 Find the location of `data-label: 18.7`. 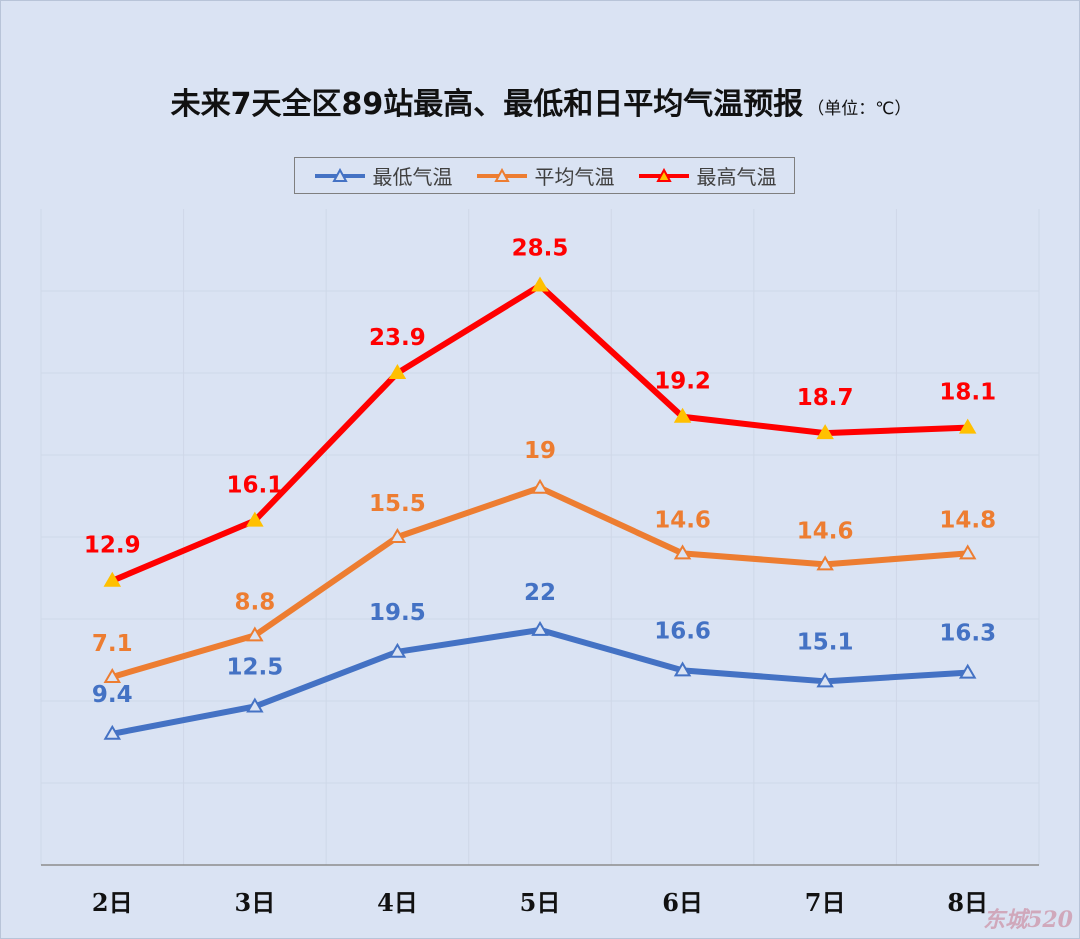

data-label: 18.7 is located at coordinates (825, 398).